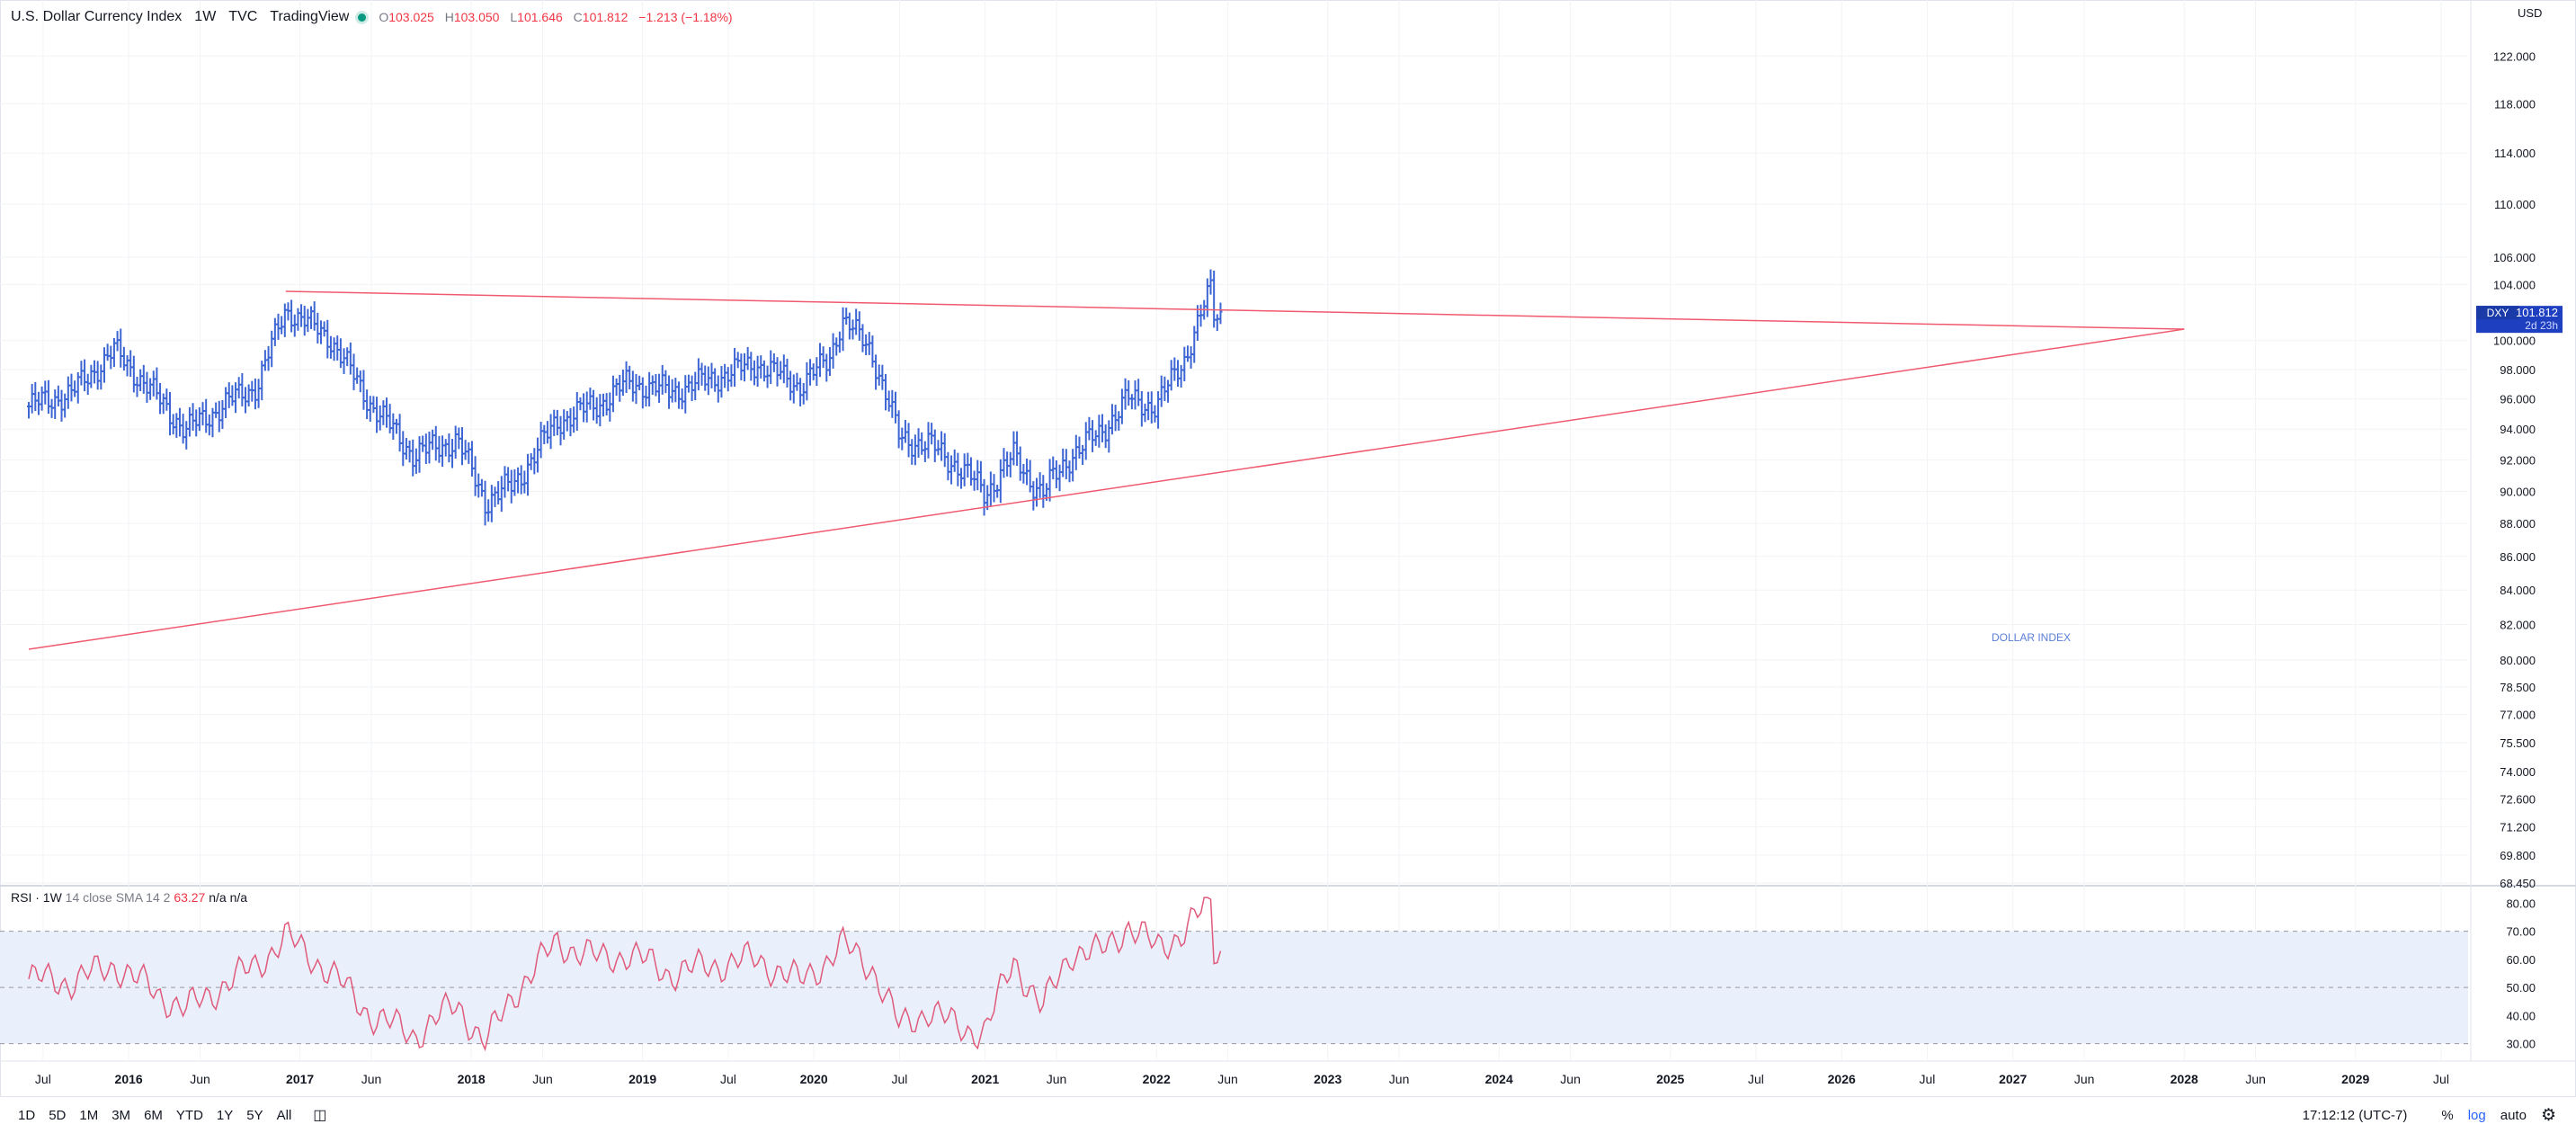 Image resolution: width=2576 pixels, height=1133 pixels. I want to click on range-button-6m: 6M, so click(154, 1115).